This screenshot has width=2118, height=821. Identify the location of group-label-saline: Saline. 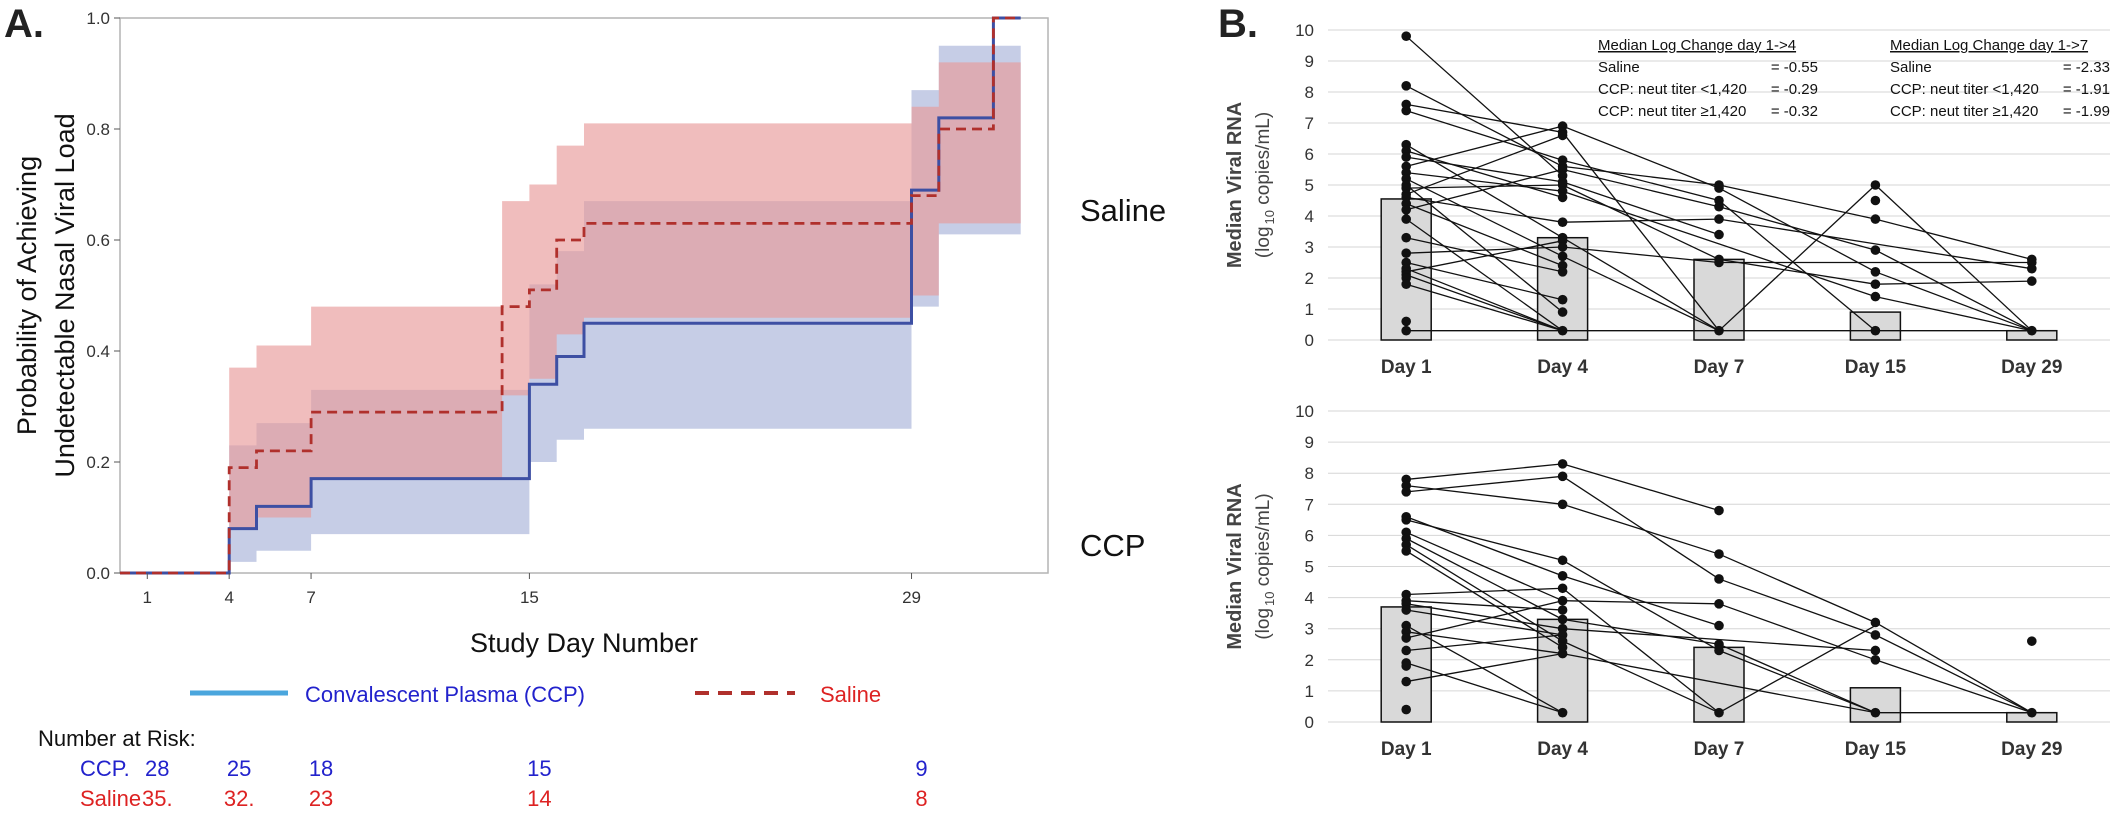
(1123, 210).